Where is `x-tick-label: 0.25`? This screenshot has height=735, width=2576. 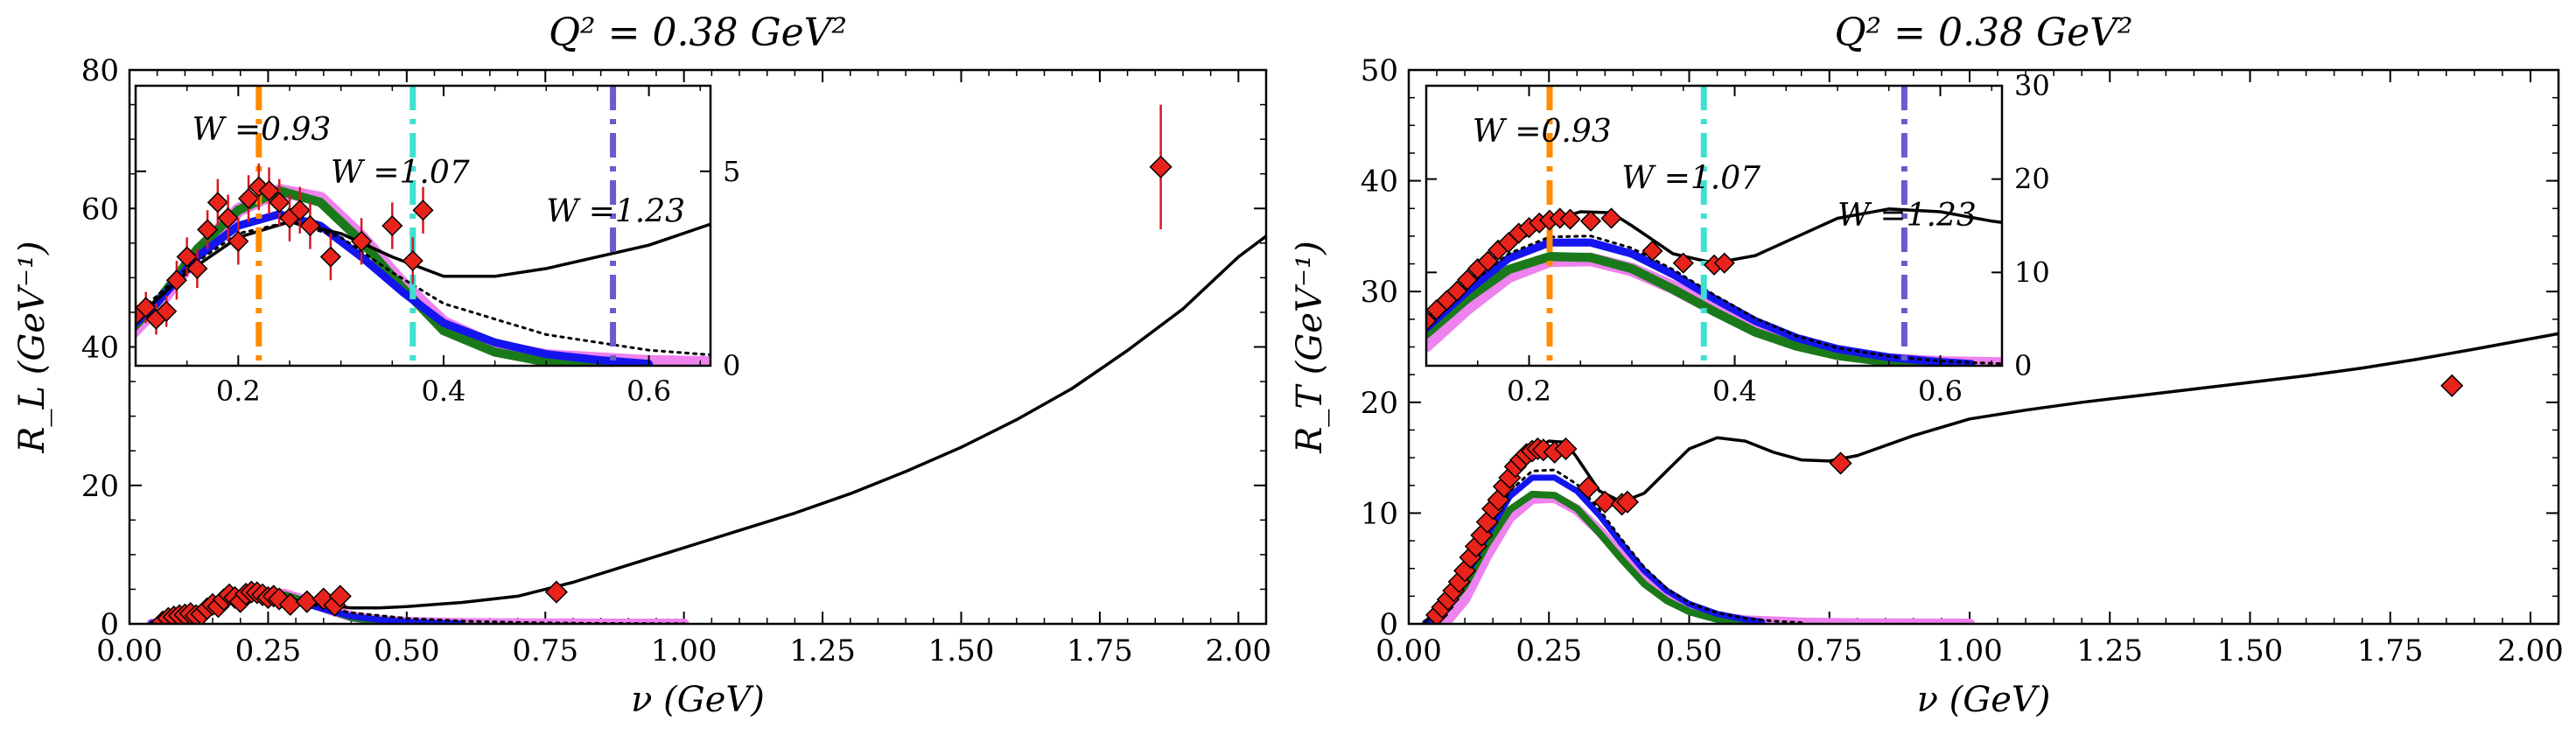
x-tick-label: 0.25 is located at coordinates (1549, 651).